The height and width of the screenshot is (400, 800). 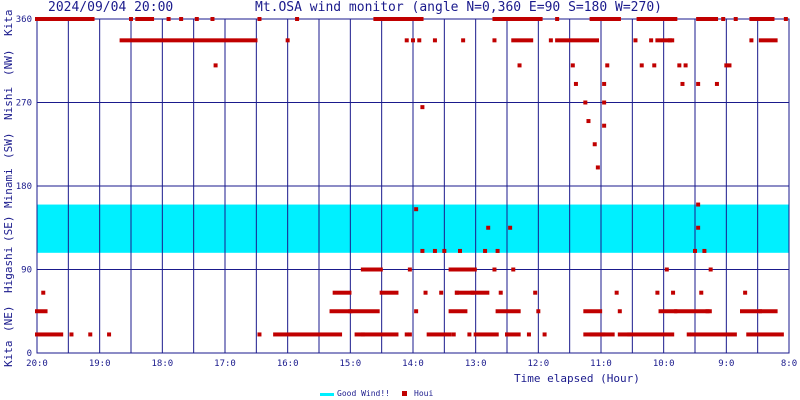 What do you see at coordinates (577, 378) in the screenshot?
I see `x-axis-label: Time elapsed (Hour)` at bounding box center [577, 378].